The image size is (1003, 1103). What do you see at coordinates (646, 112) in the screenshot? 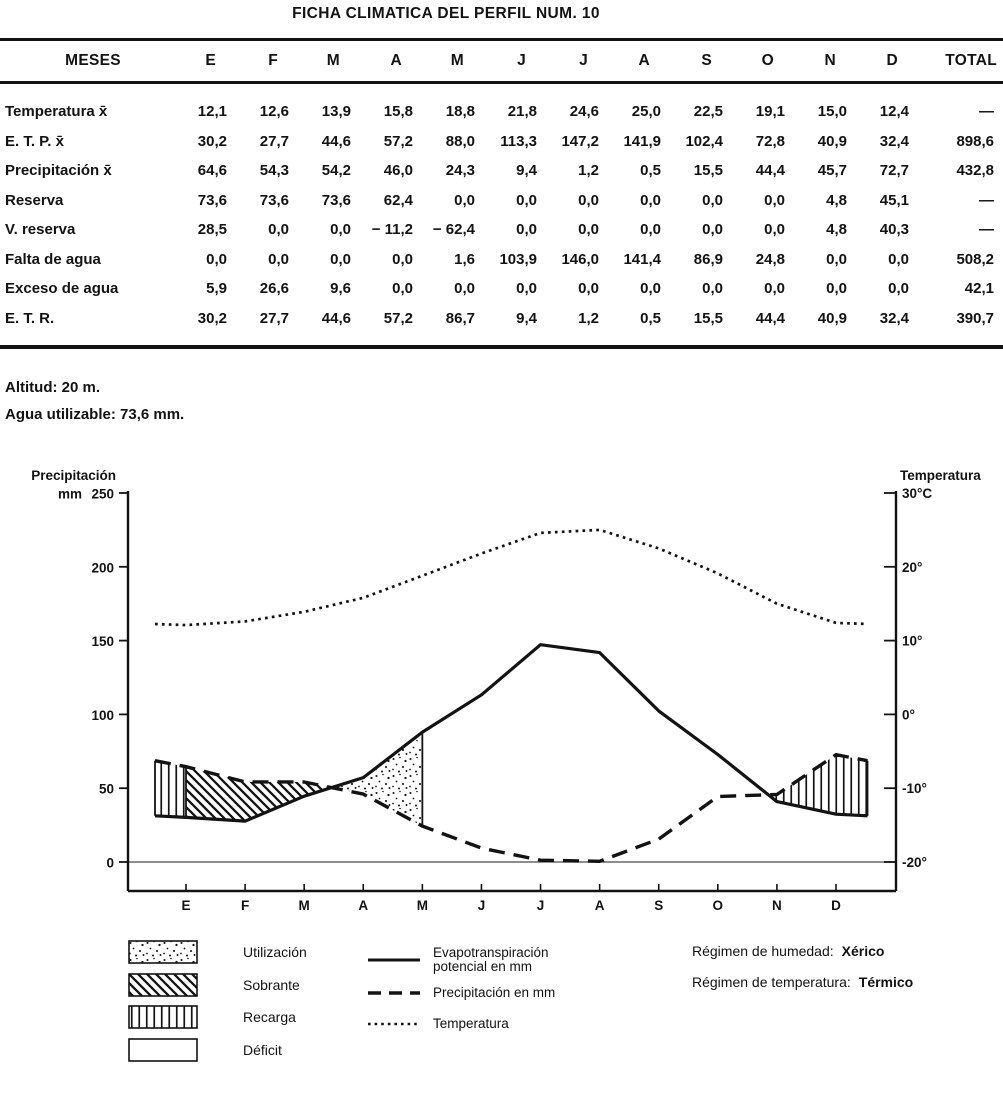
I see `cell-value: 25,0` at bounding box center [646, 112].